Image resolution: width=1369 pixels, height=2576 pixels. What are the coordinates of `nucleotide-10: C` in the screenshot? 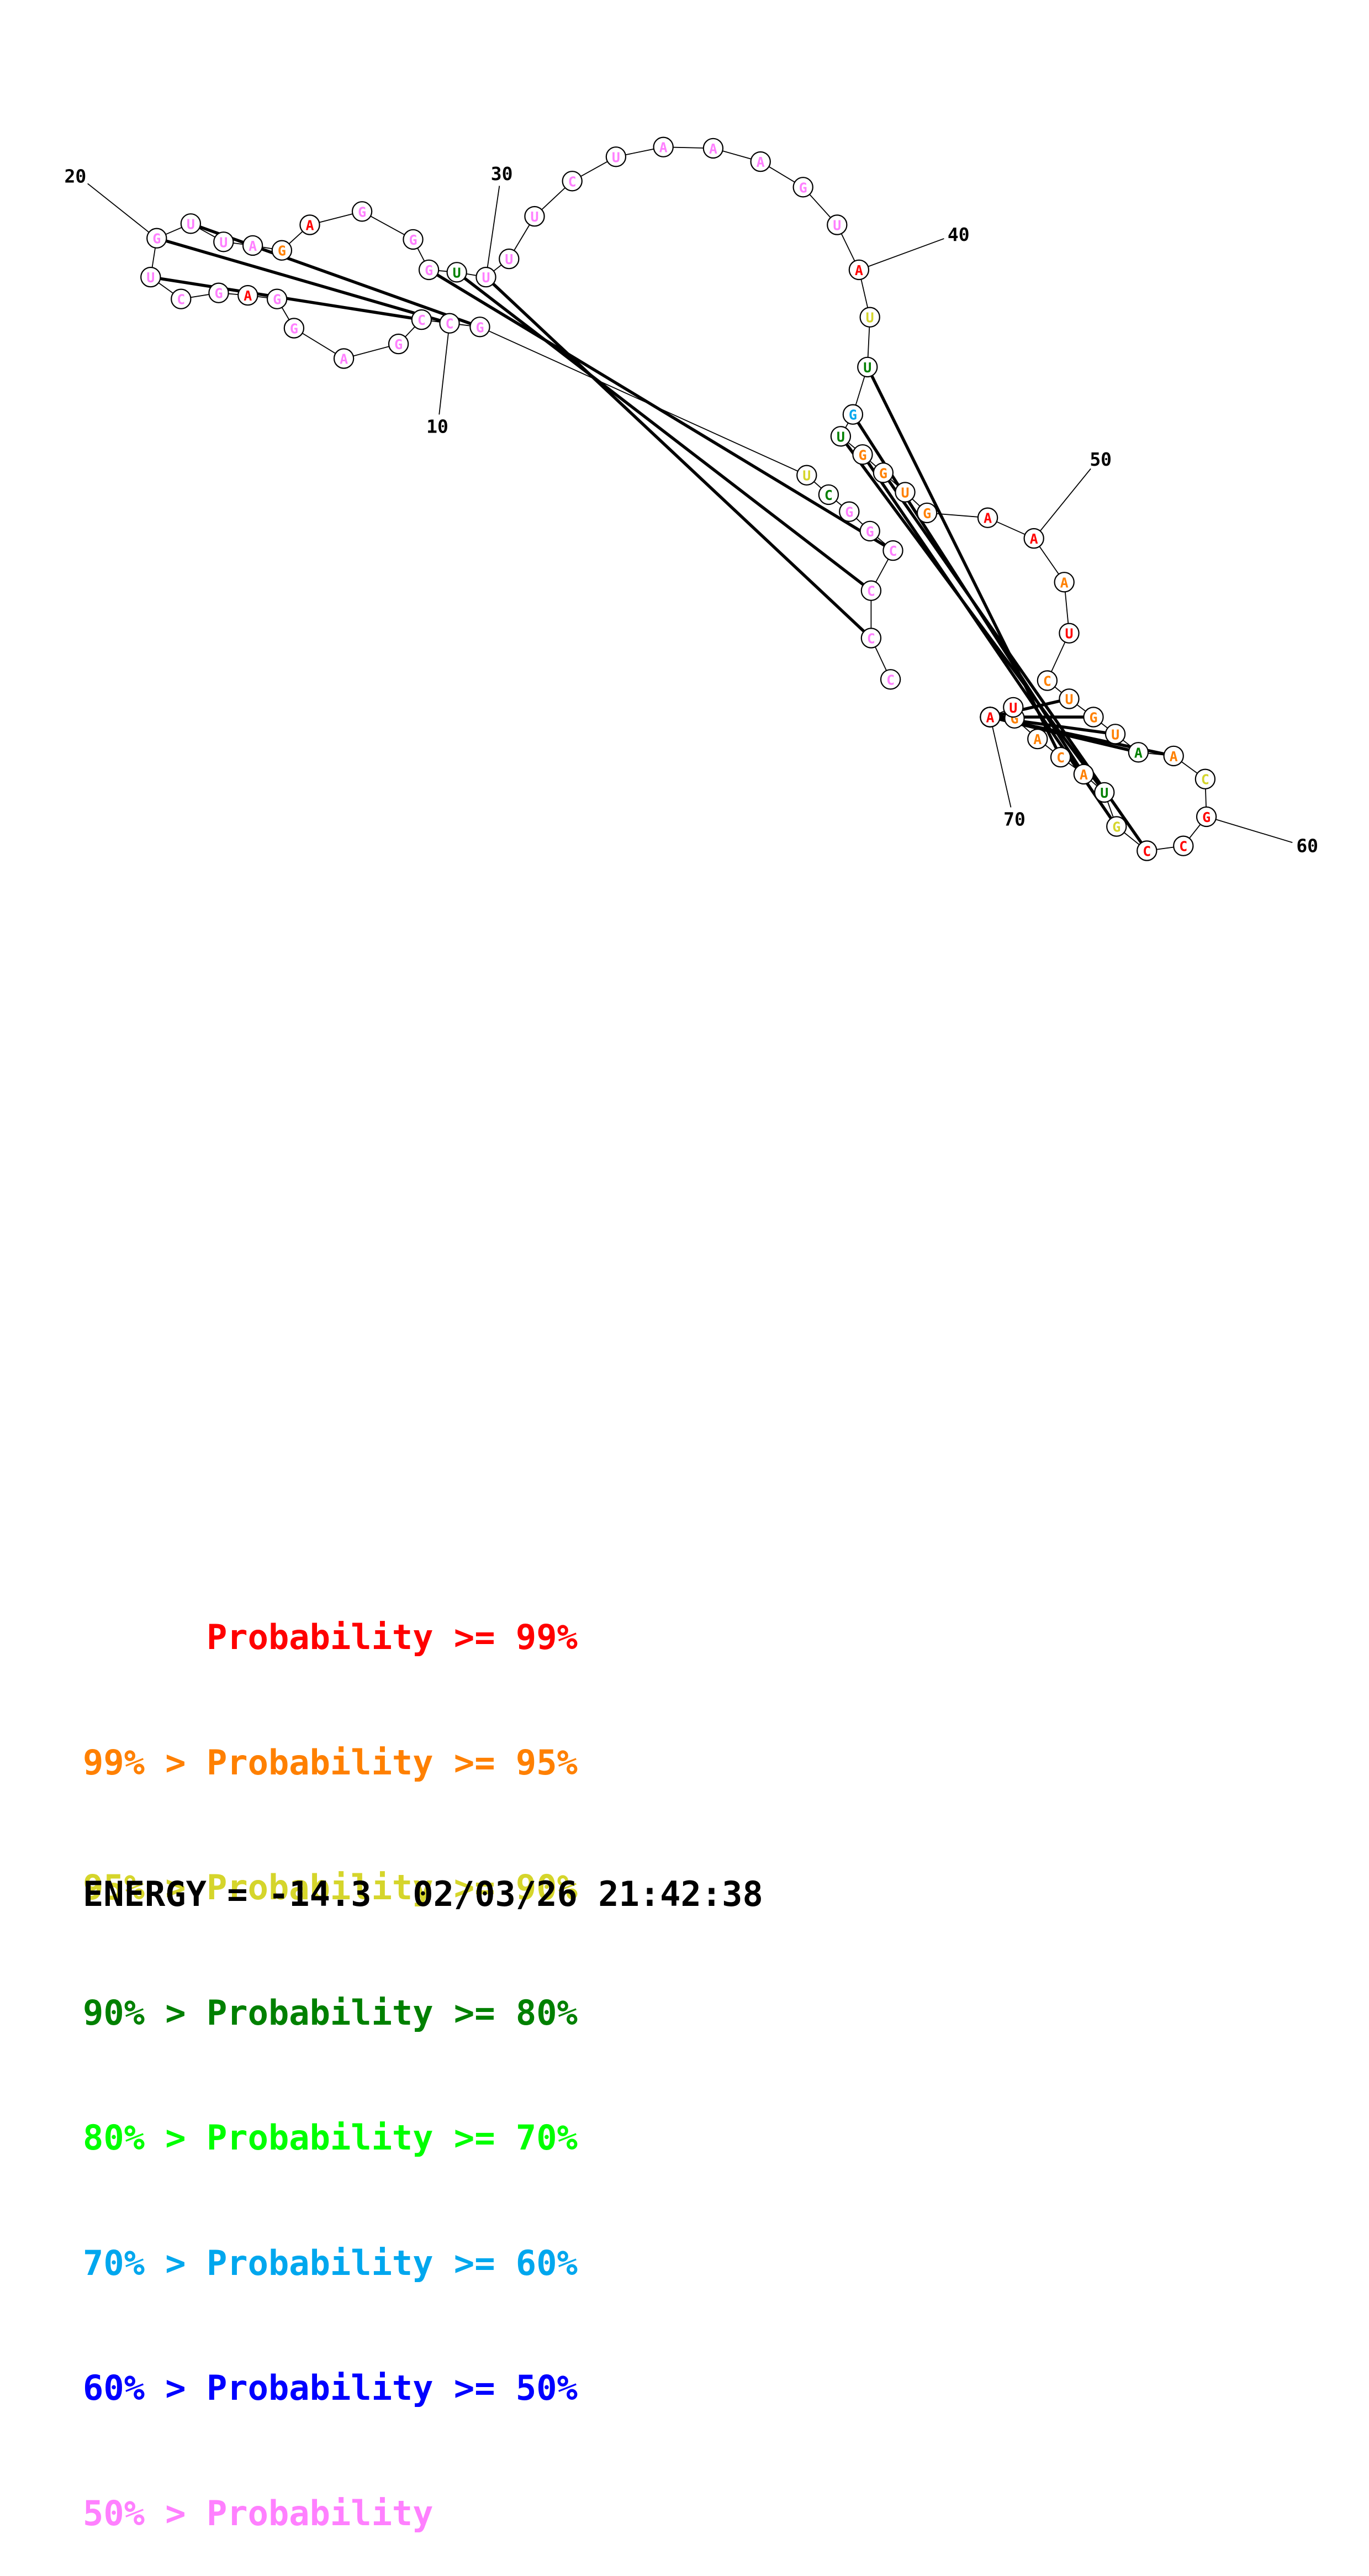 It's located at (450, 324).